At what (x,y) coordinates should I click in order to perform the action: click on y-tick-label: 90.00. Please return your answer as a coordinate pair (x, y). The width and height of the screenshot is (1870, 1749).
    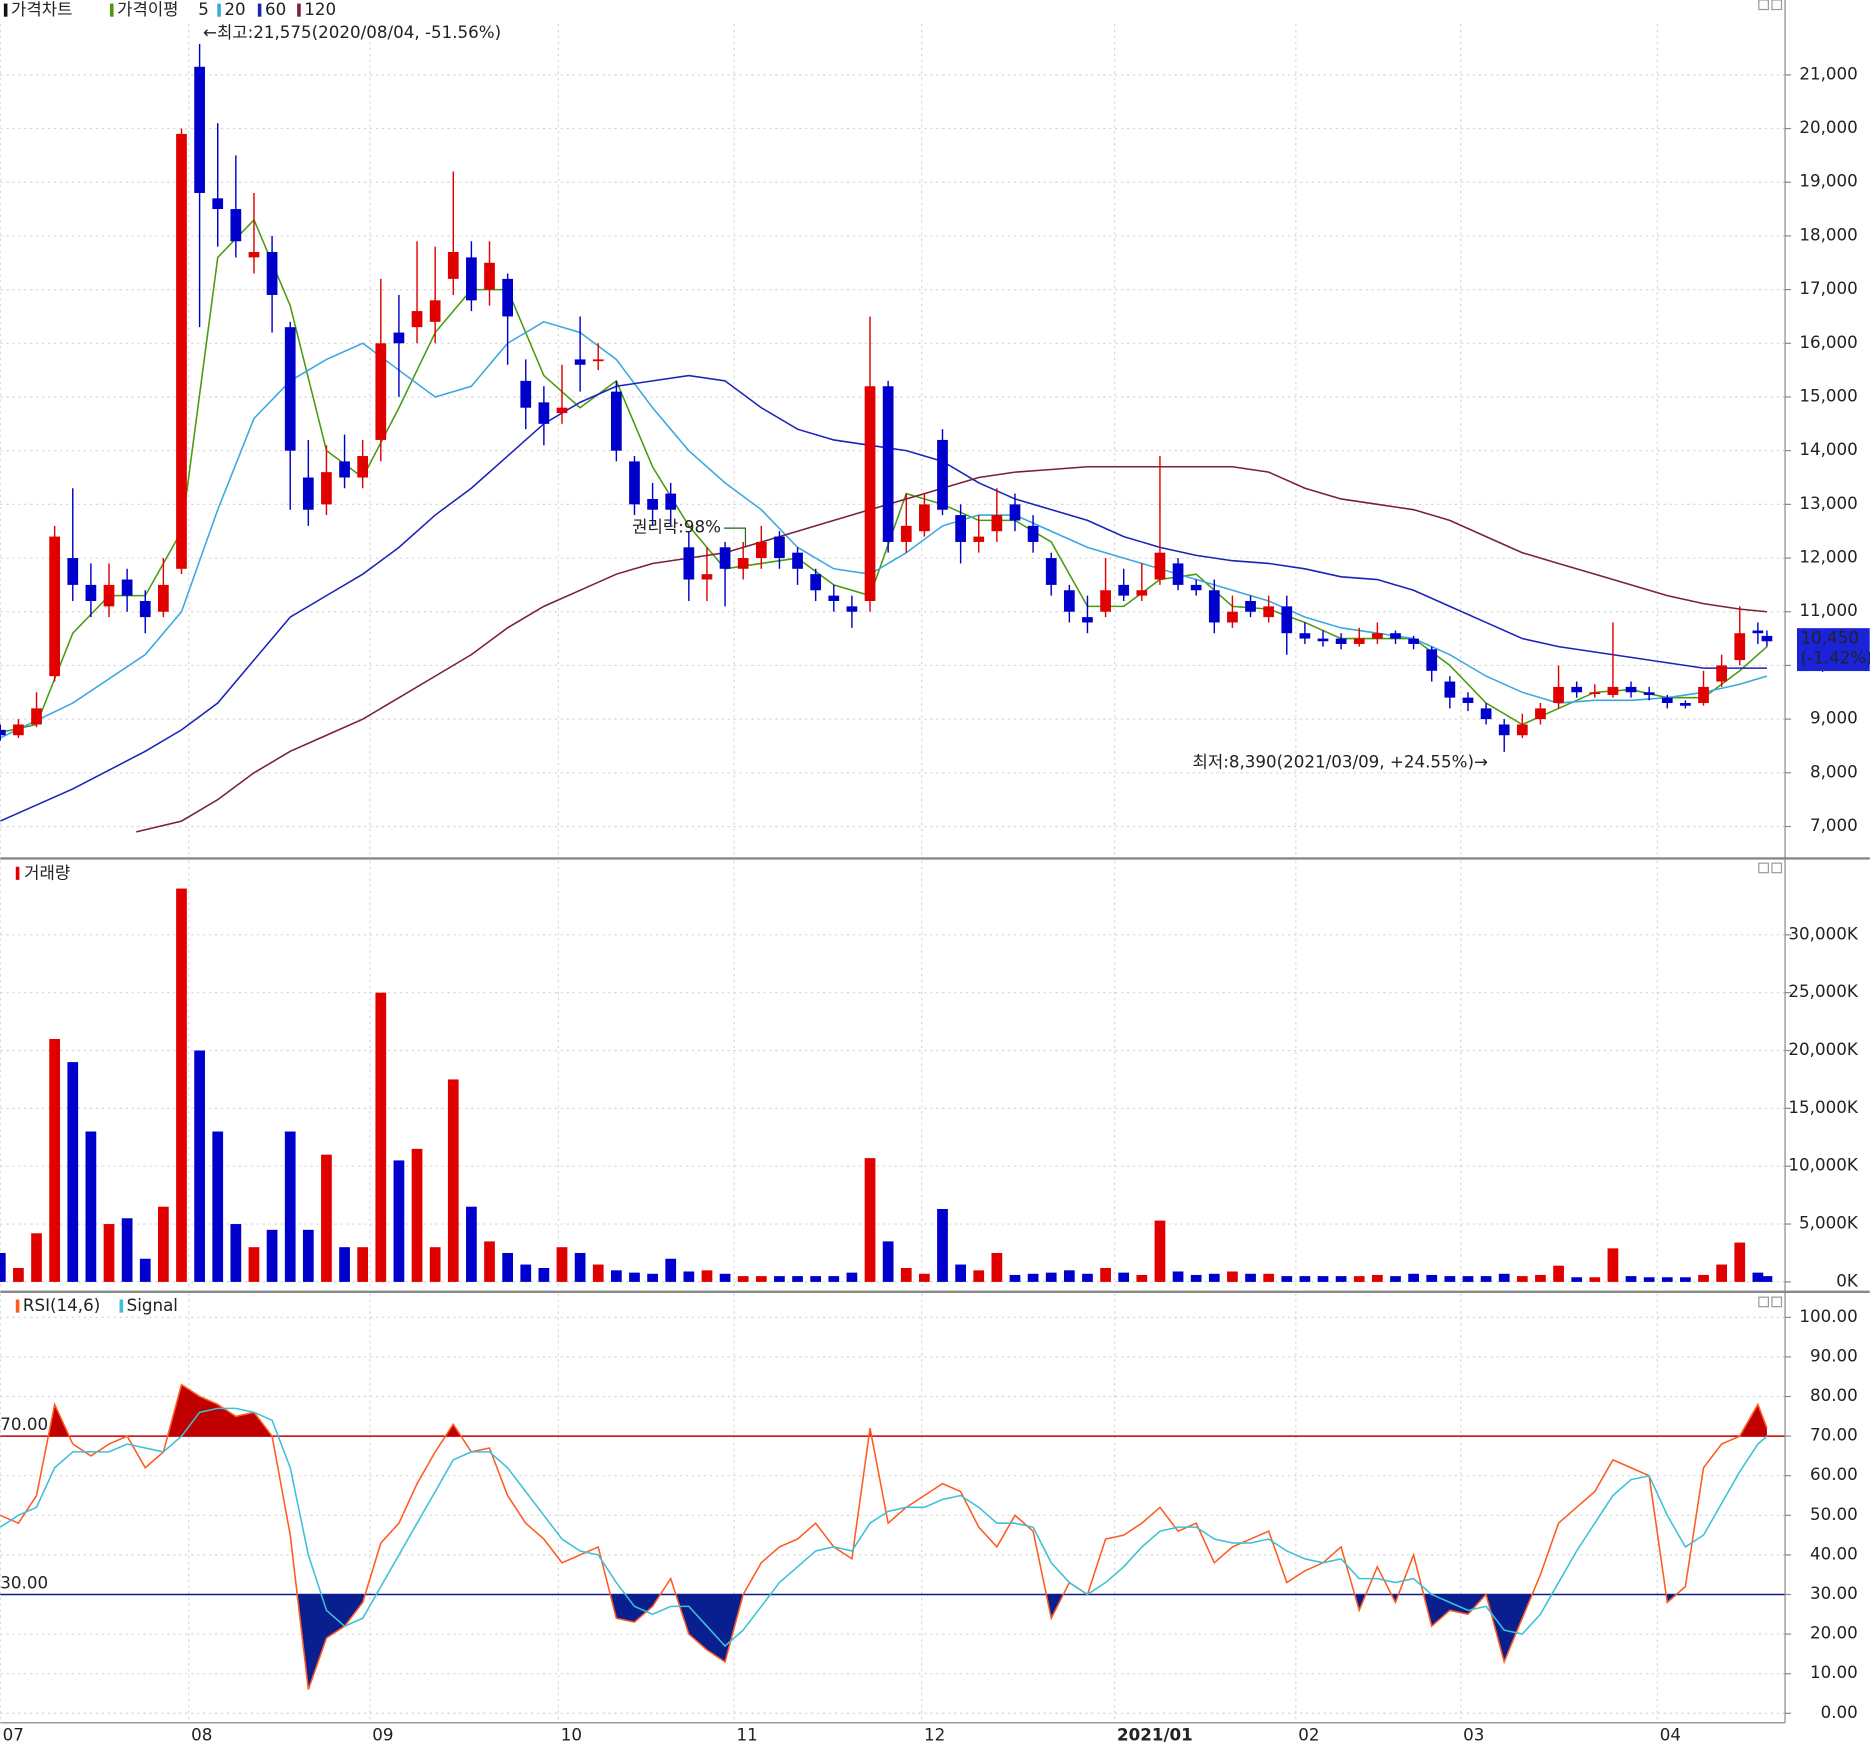
    Looking at the image, I should click on (1834, 1355).